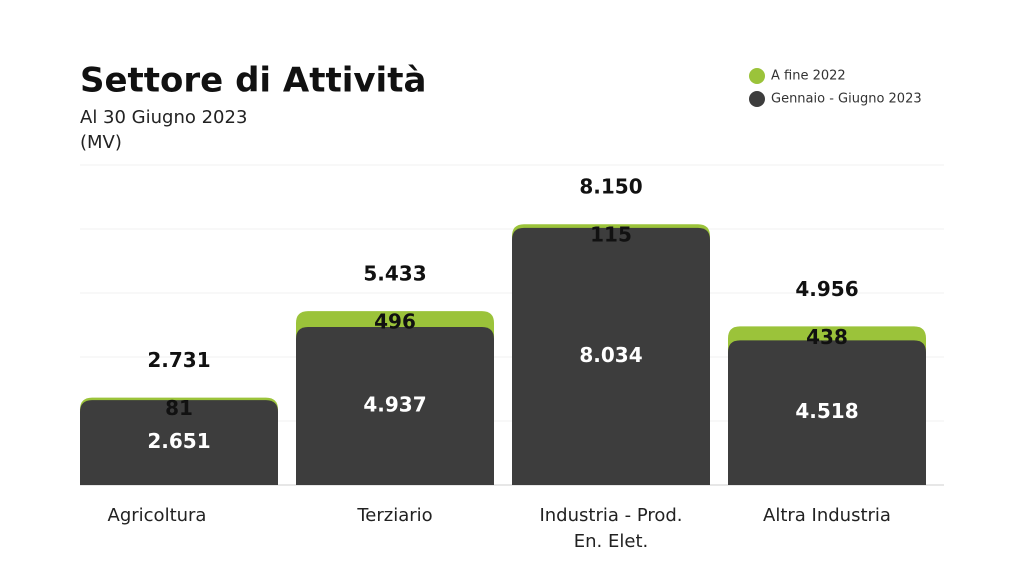  What do you see at coordinates (610, 187) in the screenshot?
I see `total-label: 8.150` at bounding box center [610, 187].